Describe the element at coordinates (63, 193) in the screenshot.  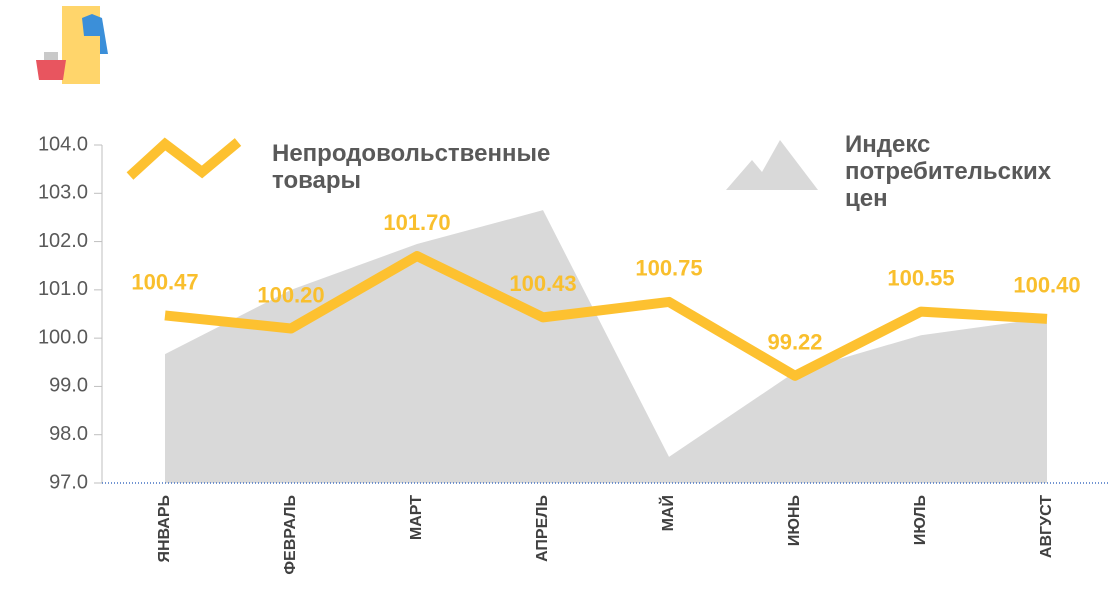
I see `y-tick-label: 103.0` at that location.